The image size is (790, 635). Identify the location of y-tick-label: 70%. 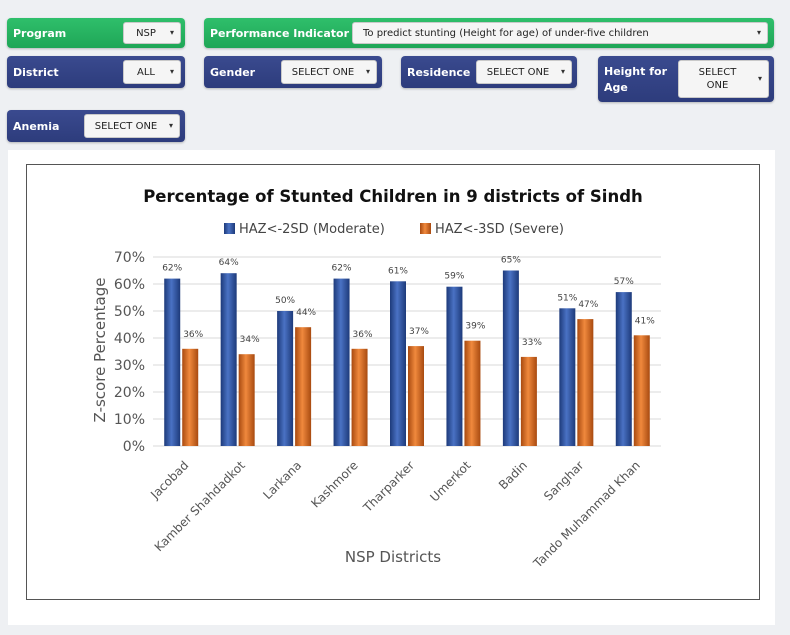
(129, 258).